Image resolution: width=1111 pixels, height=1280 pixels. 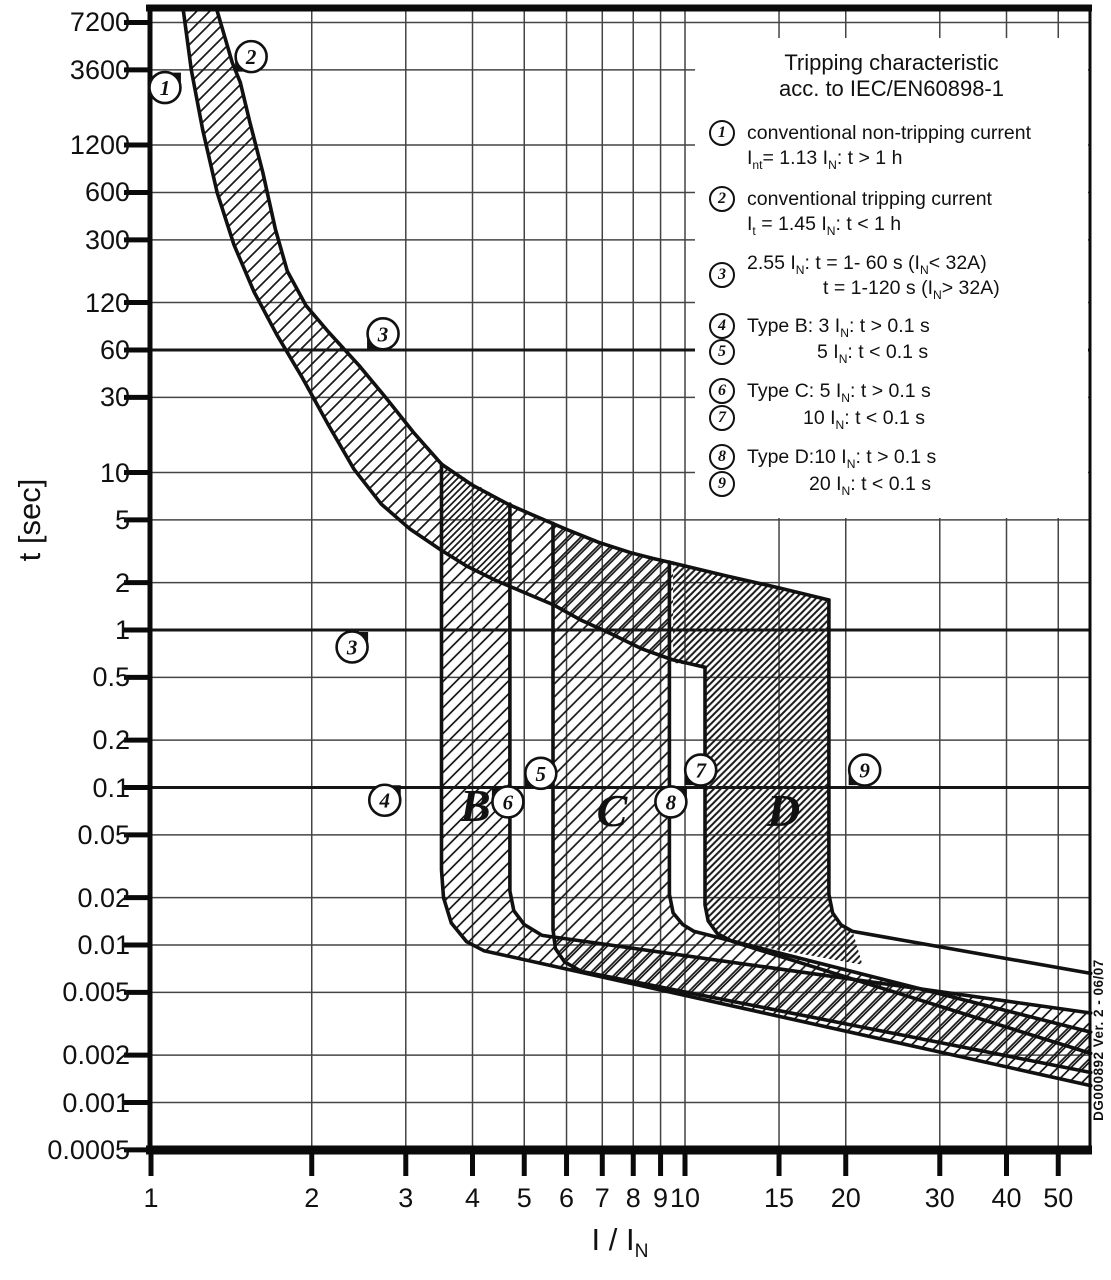 What do you see at coordinates (722, 457) in the screenshot?
I see `legend-number-8-icon: 8` at bounding box center [722, 457].